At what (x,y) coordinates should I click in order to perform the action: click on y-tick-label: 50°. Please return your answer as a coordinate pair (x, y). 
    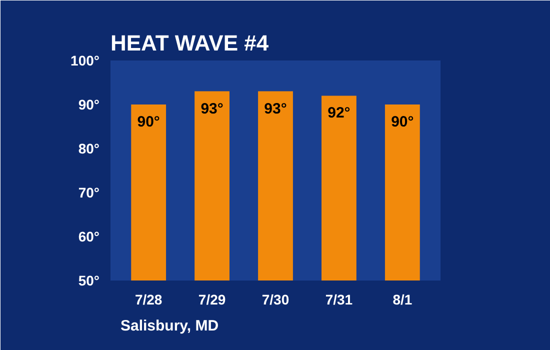
    Looking at the image, I should click on (89, 280).